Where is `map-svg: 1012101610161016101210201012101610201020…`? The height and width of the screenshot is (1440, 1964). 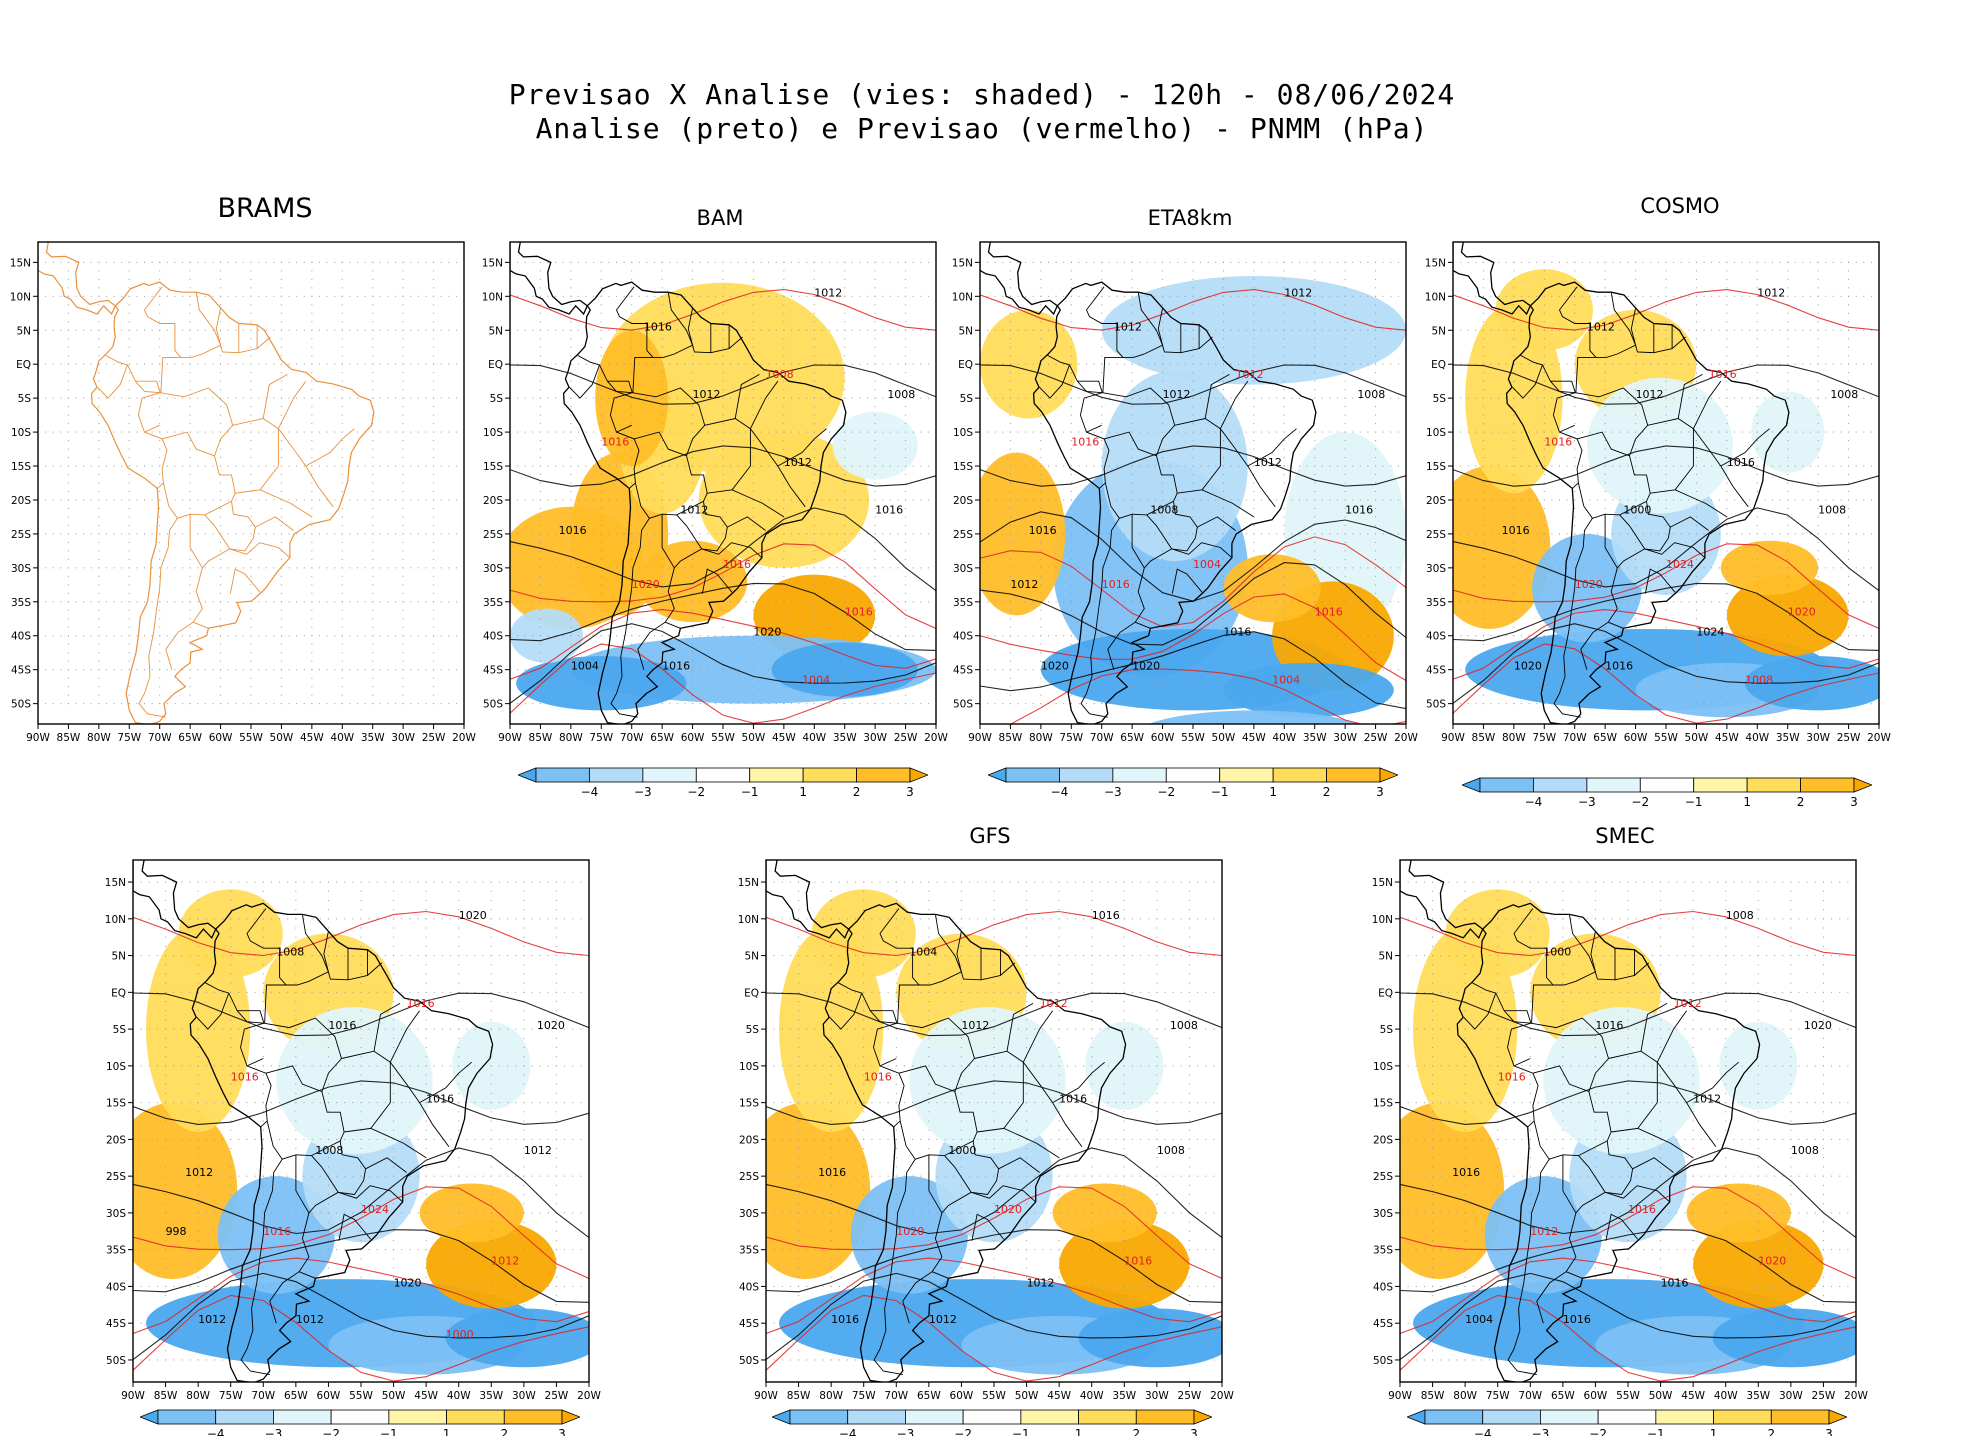
map-svg: 1012101610161016101210201012101610201020… is located at coordinates (361, 1121).